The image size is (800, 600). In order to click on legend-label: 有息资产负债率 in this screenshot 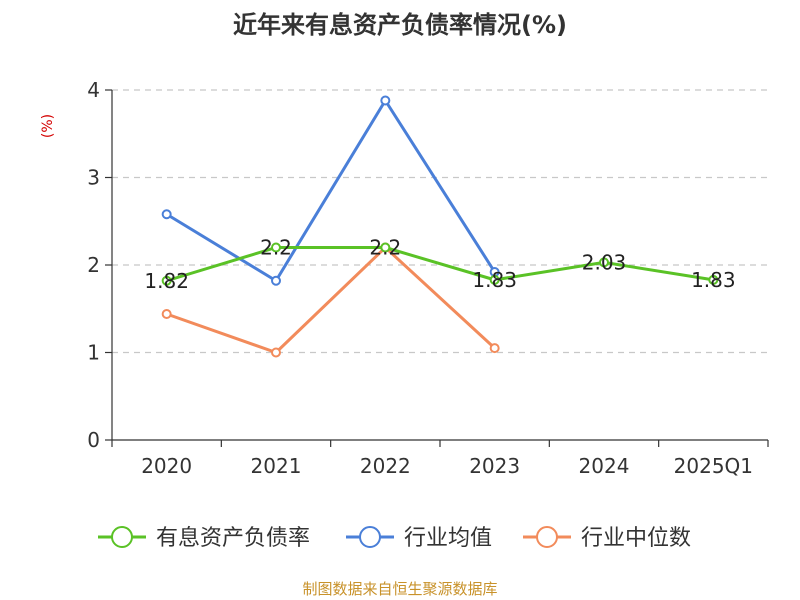, I will do `click(233, 538)`.